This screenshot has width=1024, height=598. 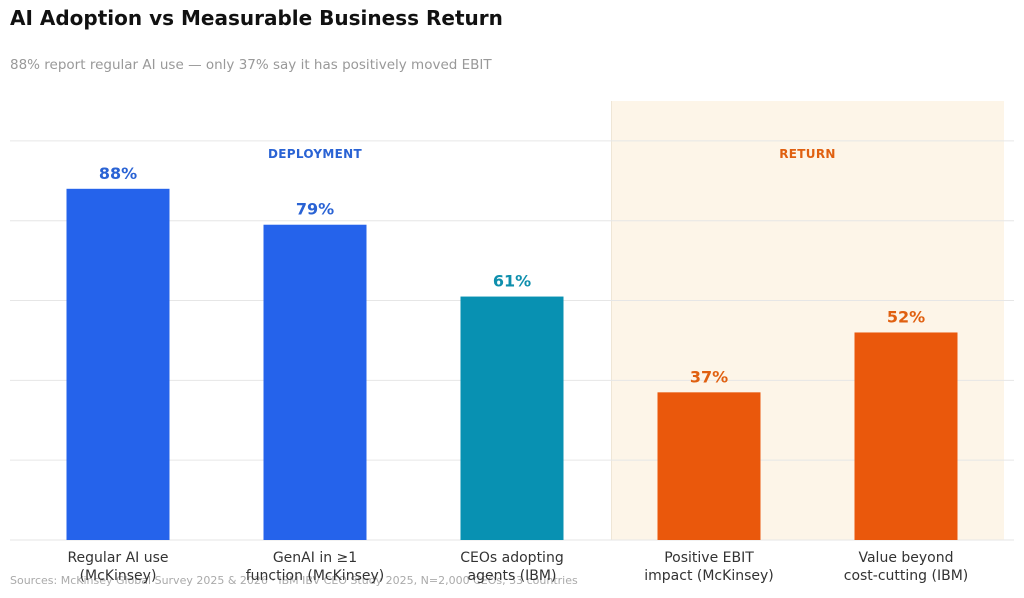 What do you see at coordinates (709, 376) in the screenshot?
I see `data-label: 37%` at bounding box center [709, 376].